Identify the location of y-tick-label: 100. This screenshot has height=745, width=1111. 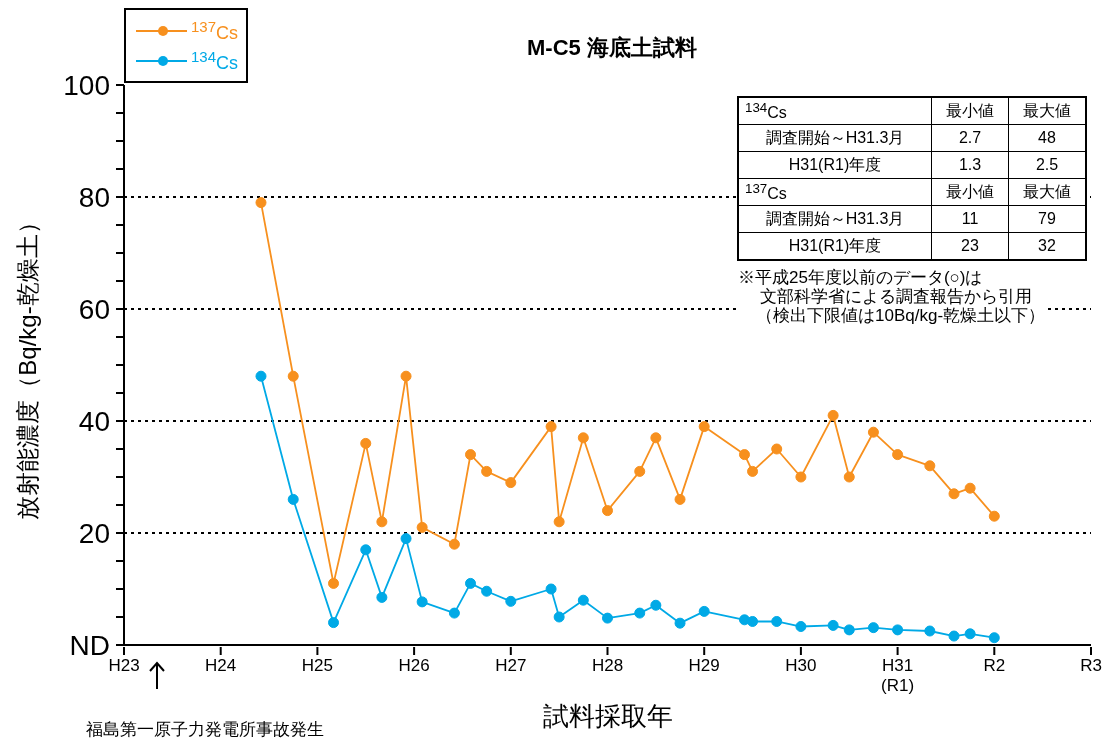
(86, 85).